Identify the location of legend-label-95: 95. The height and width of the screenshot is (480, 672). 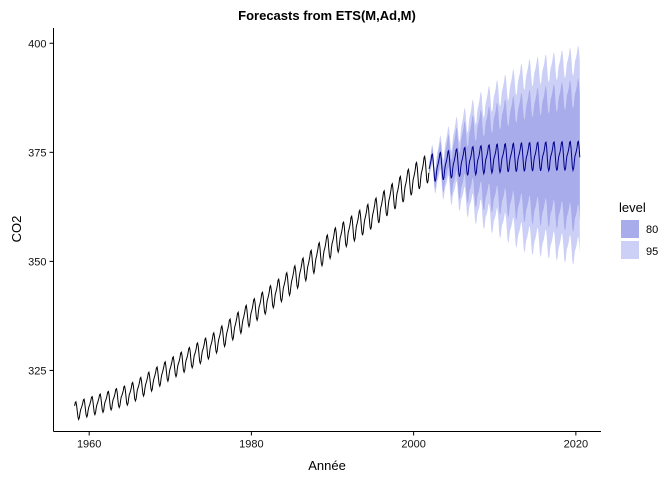
(652, 252).